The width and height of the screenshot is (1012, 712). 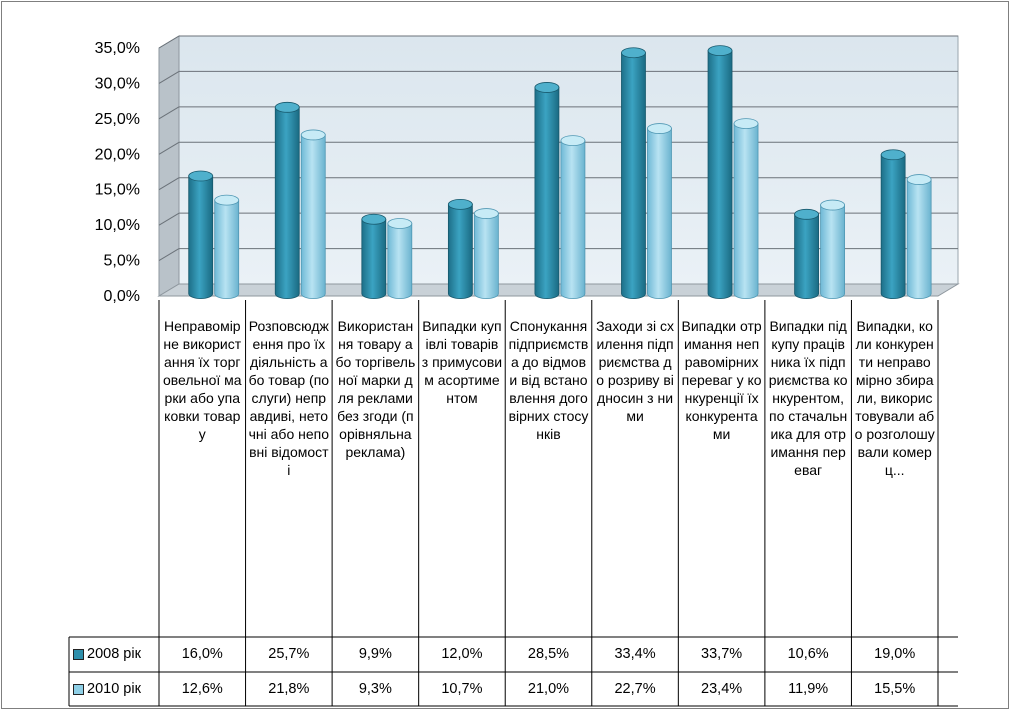 What do you see at coordinates (117, 154) in the screenshot?
I see `y-tick-label: 20,0%` at bounding box center [117, 154].